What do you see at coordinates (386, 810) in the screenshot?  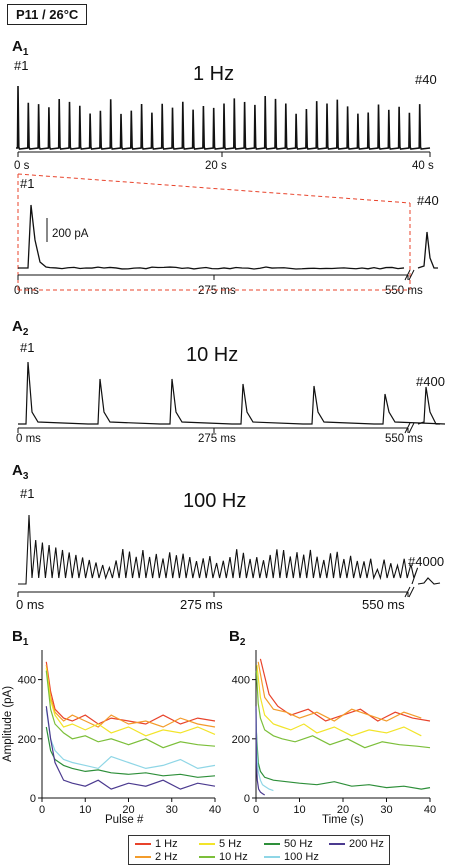 I see `b2-x-tick-label: 30` at bounding box center [386, 810].